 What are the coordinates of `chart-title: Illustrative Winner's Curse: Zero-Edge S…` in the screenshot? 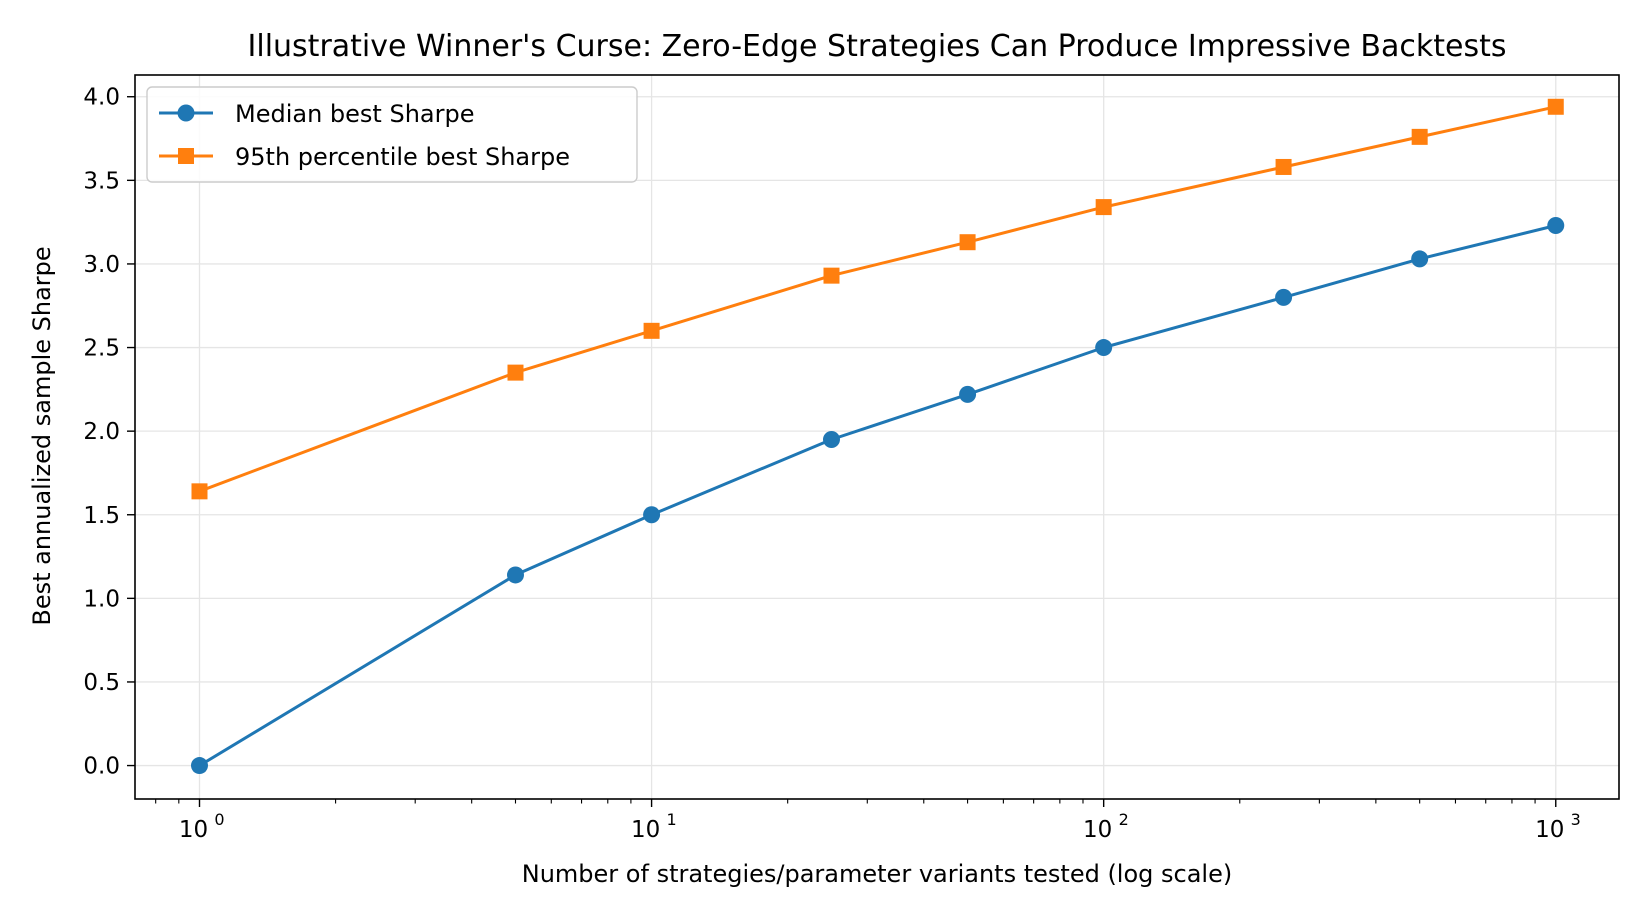 It's located at (877, 46).